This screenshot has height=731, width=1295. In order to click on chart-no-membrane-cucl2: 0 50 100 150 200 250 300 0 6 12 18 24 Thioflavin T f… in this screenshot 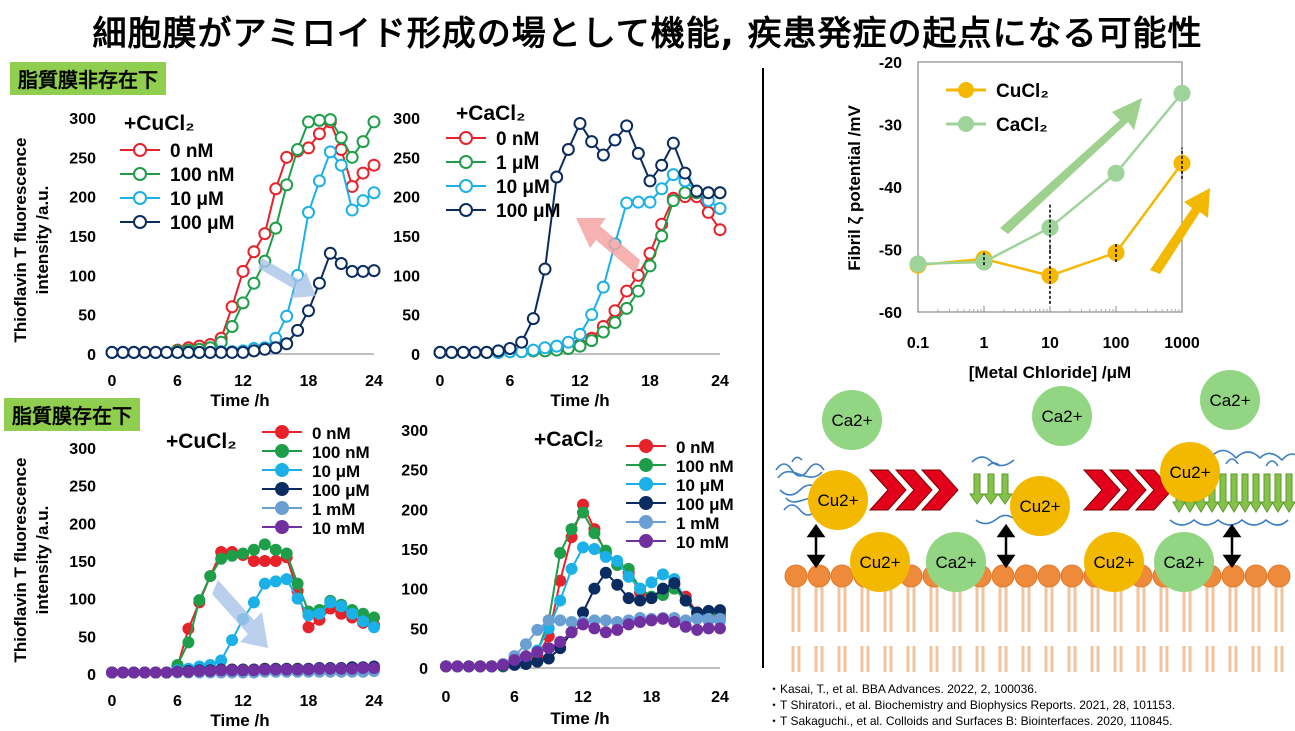, I will do `click(197, 260)`.